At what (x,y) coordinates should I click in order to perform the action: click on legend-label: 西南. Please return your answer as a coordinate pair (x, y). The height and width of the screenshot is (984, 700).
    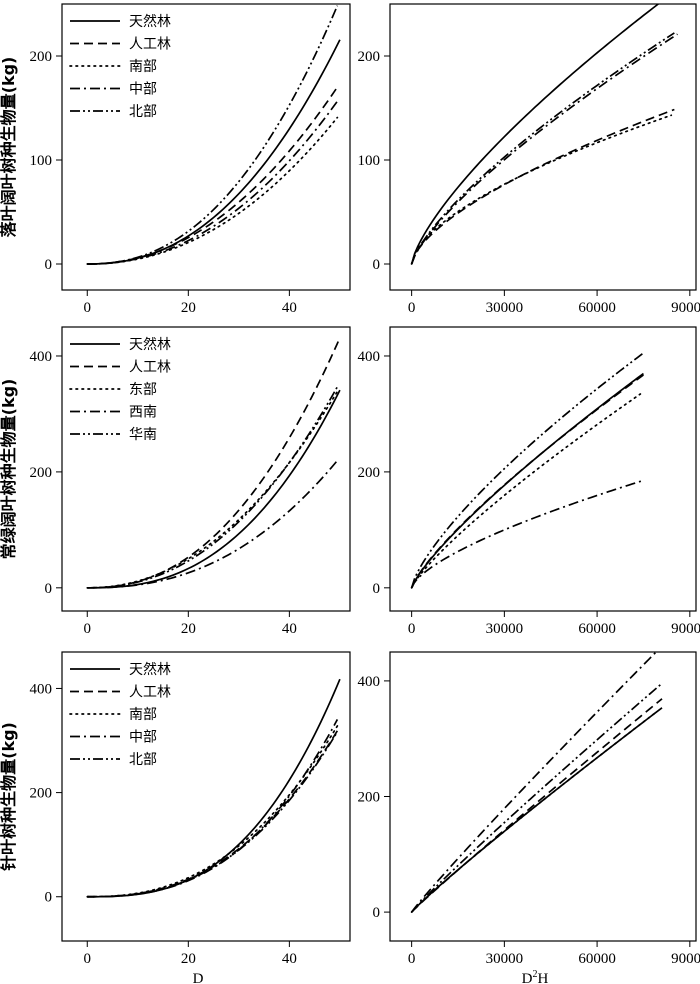
    Looking at the image, I should click on (143, 413).